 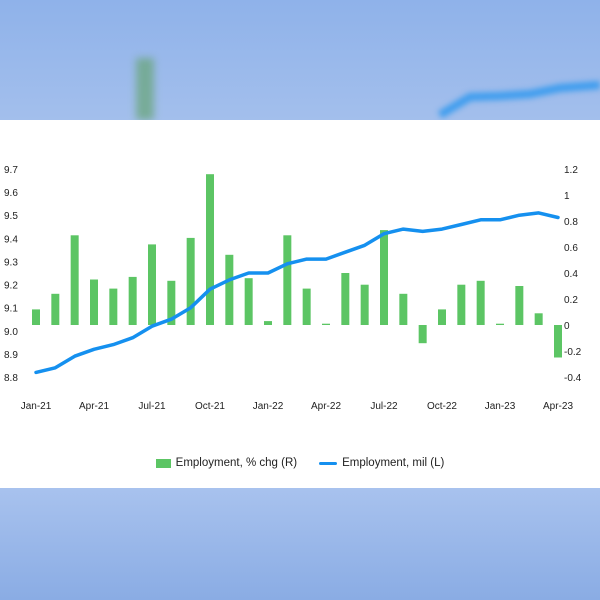 I want to click on x-tick-label: Apr-22, so click(x=326, y=406).